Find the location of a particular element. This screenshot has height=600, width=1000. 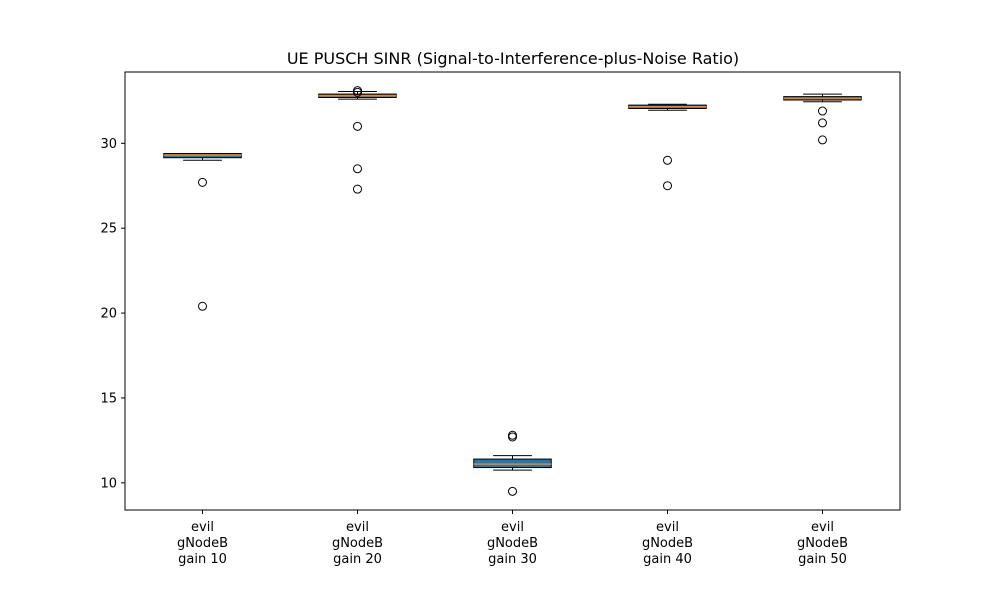

x-tick-label: evil gNodeB gain 50 is located at coordinates (822, 543).